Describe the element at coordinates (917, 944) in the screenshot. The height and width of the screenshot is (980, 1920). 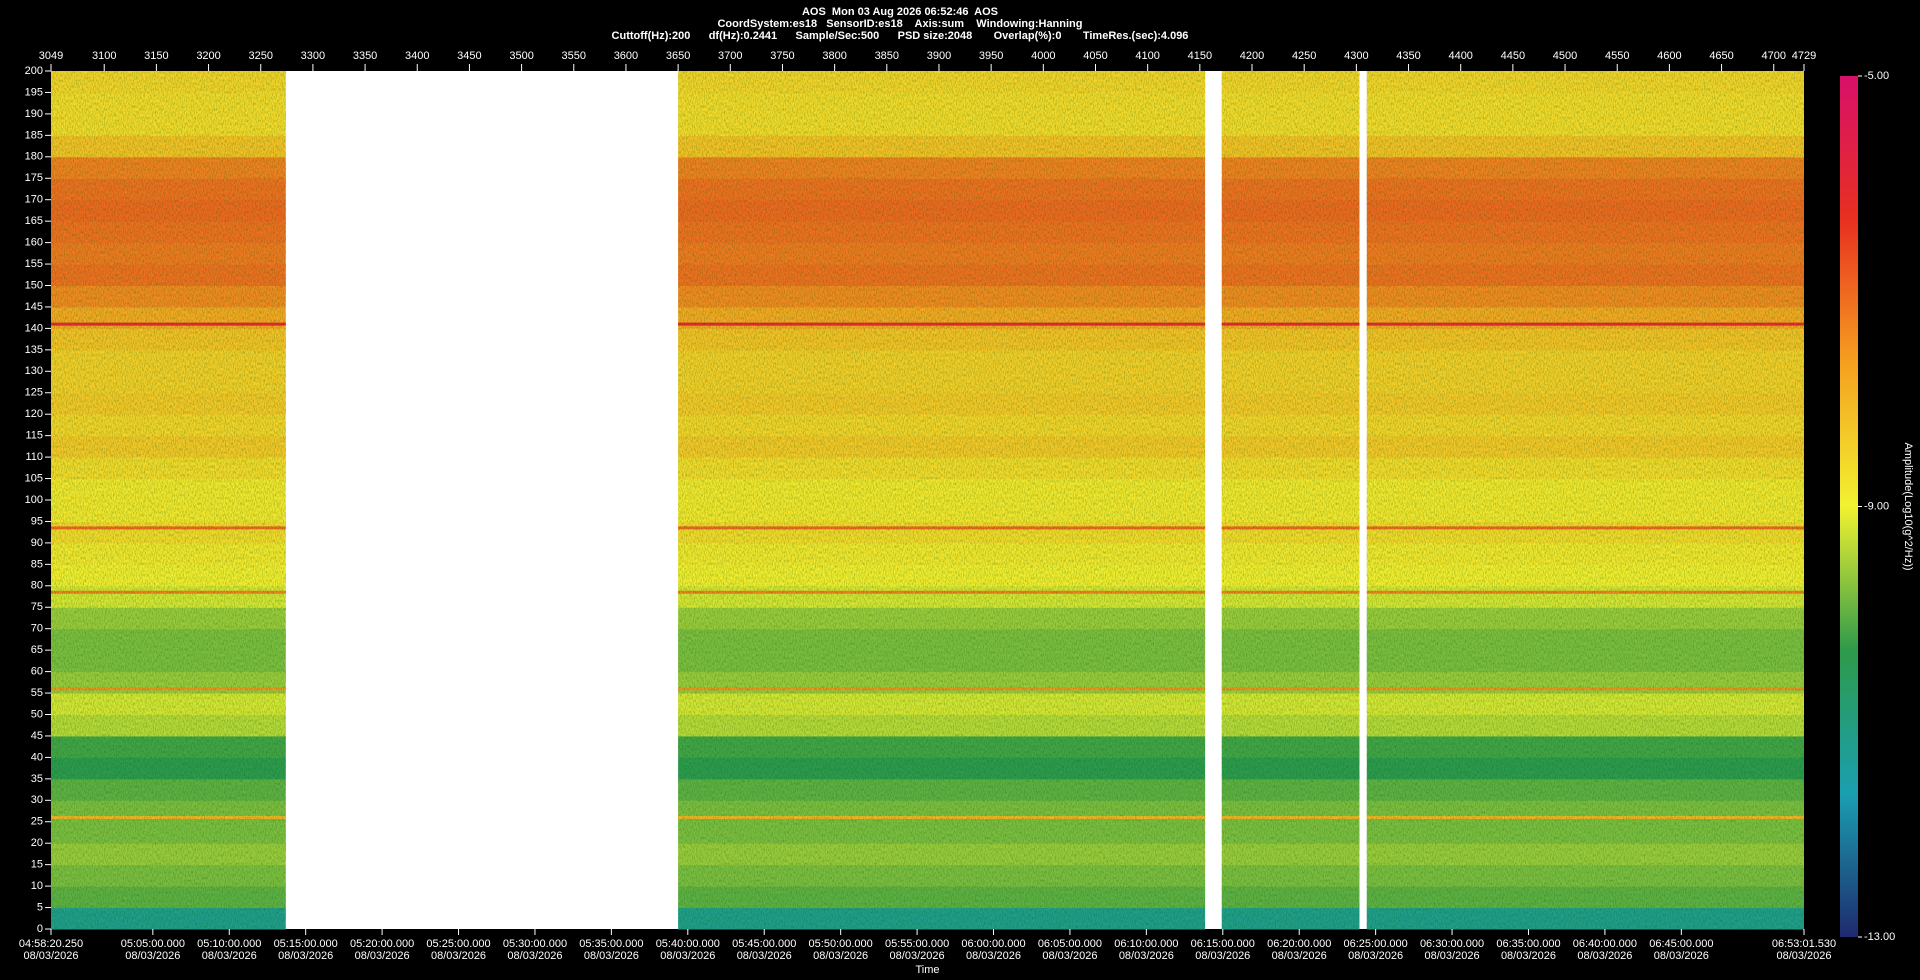
I see `x2-tick-label: 05:55:00.000` at that location.